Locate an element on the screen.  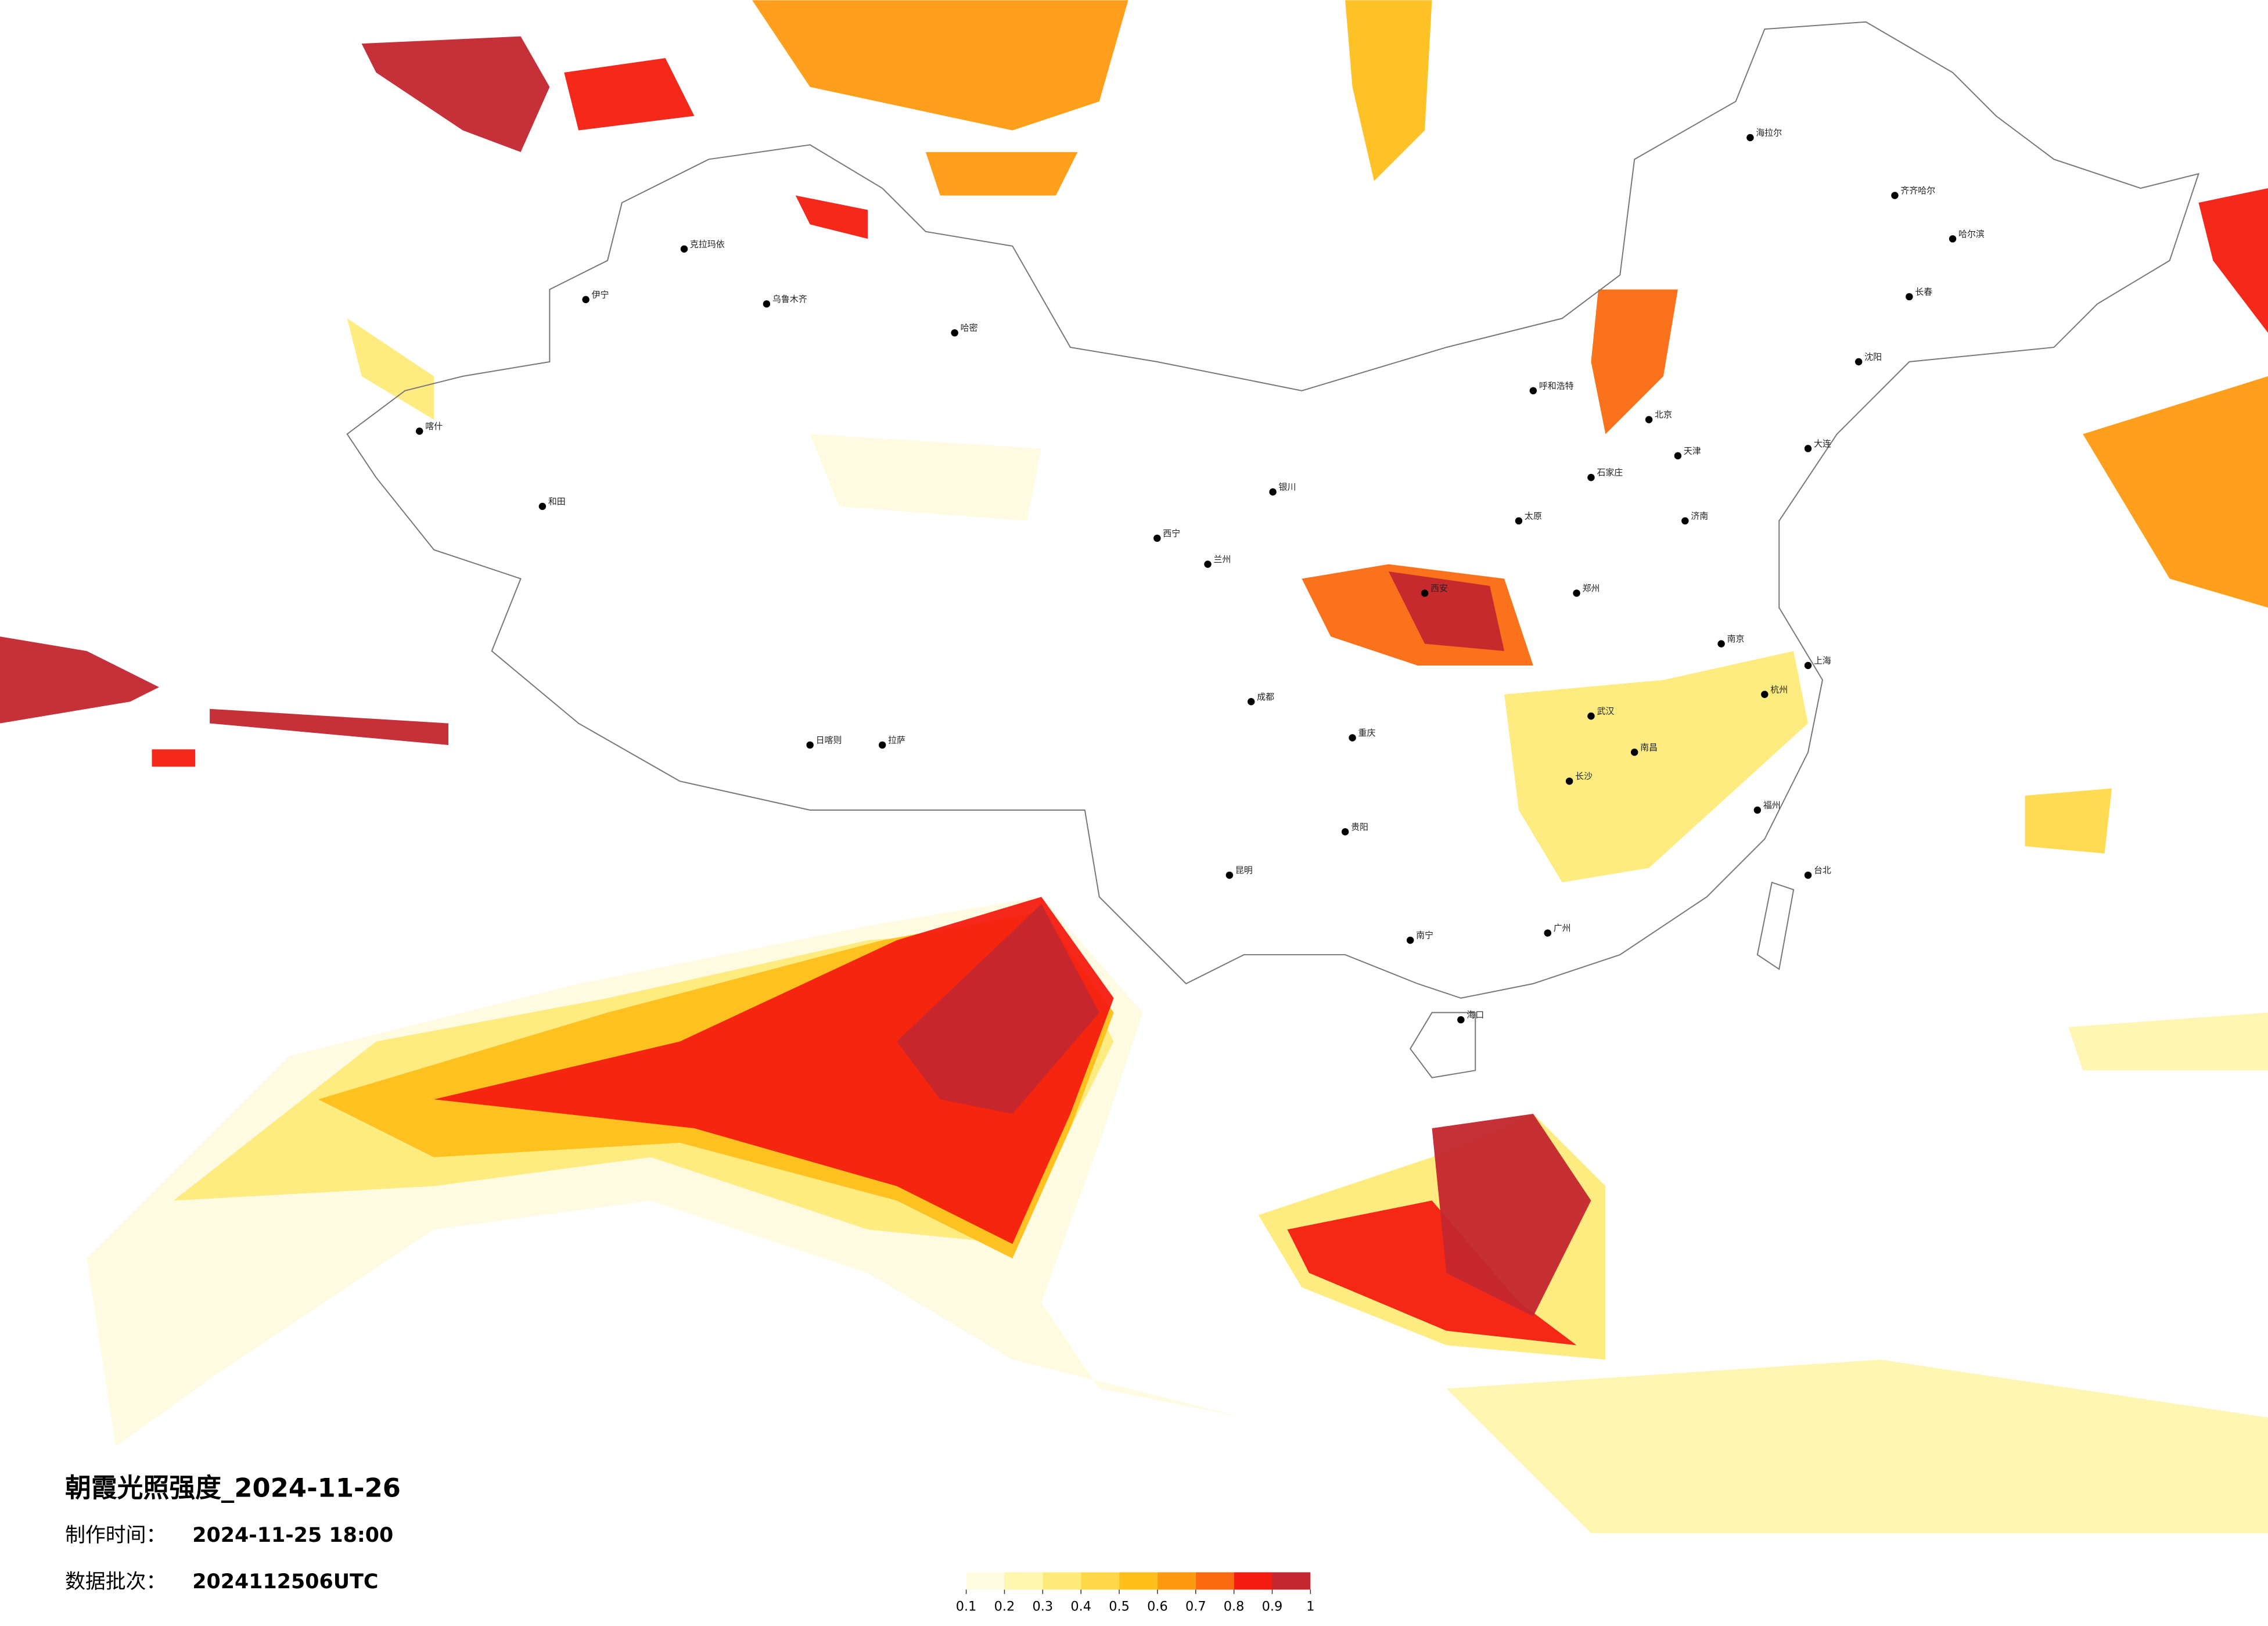
city-label: 和田 is located at coordinates (557, 502).